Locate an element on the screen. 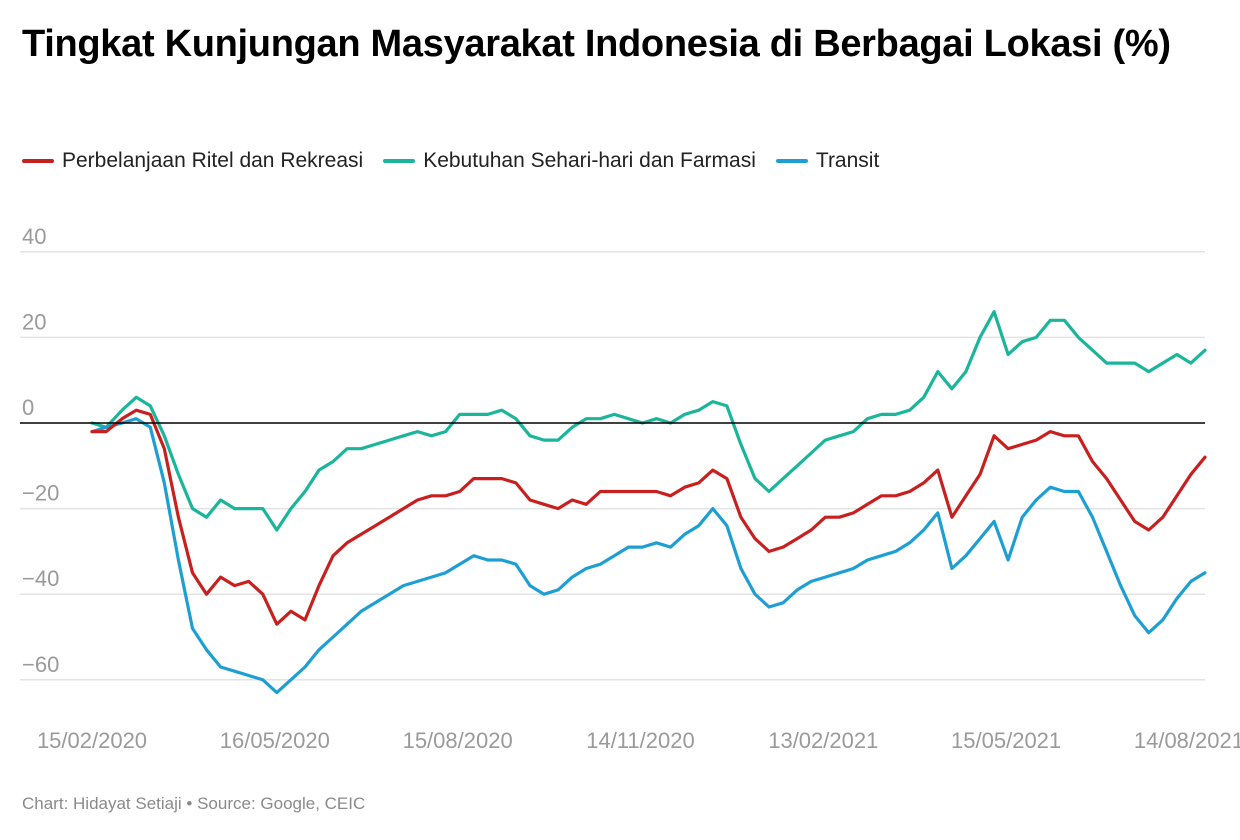 The height and width of the screenshot is (840, 1240). legend-item-grocery: Kebutuhan Sehari-hari dan Farmasi is located at coordinates (569, 161).